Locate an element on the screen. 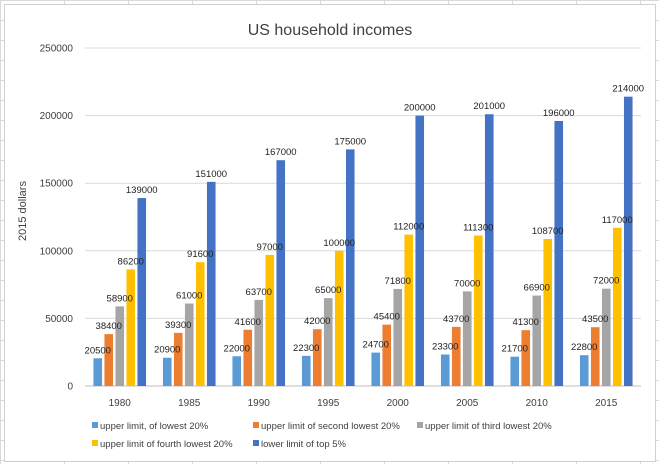 Image resolution: width=659 pixels, height=464 pixels. x-tick-label: 2010 is located at coordinates (537, 403).